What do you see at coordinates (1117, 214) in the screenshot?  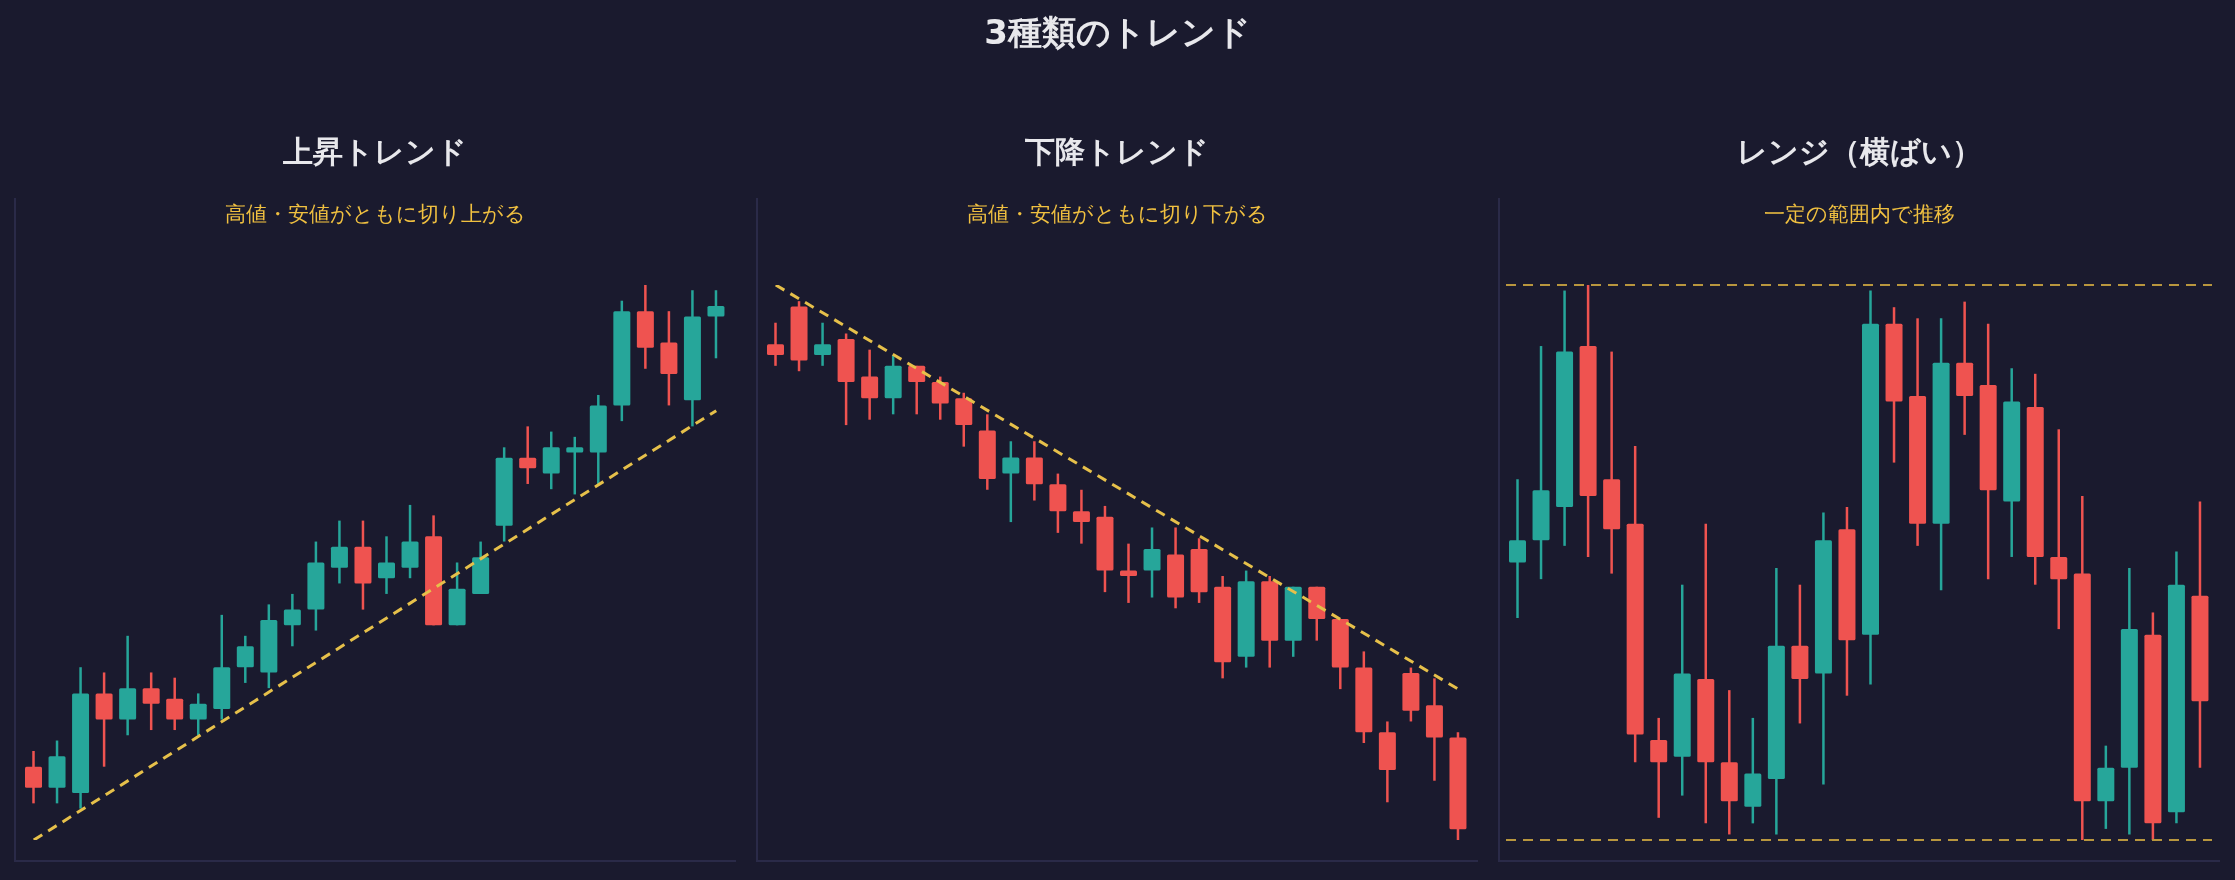 I see `chart-subtitle: 高値・安値がともに切り下がる` at bounding box center [1117, 214].